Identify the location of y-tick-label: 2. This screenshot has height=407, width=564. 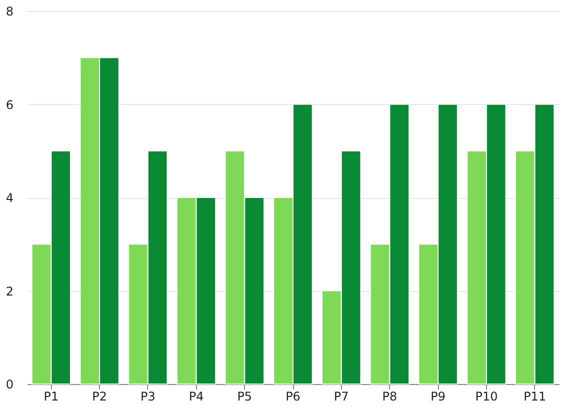
(10, 291).